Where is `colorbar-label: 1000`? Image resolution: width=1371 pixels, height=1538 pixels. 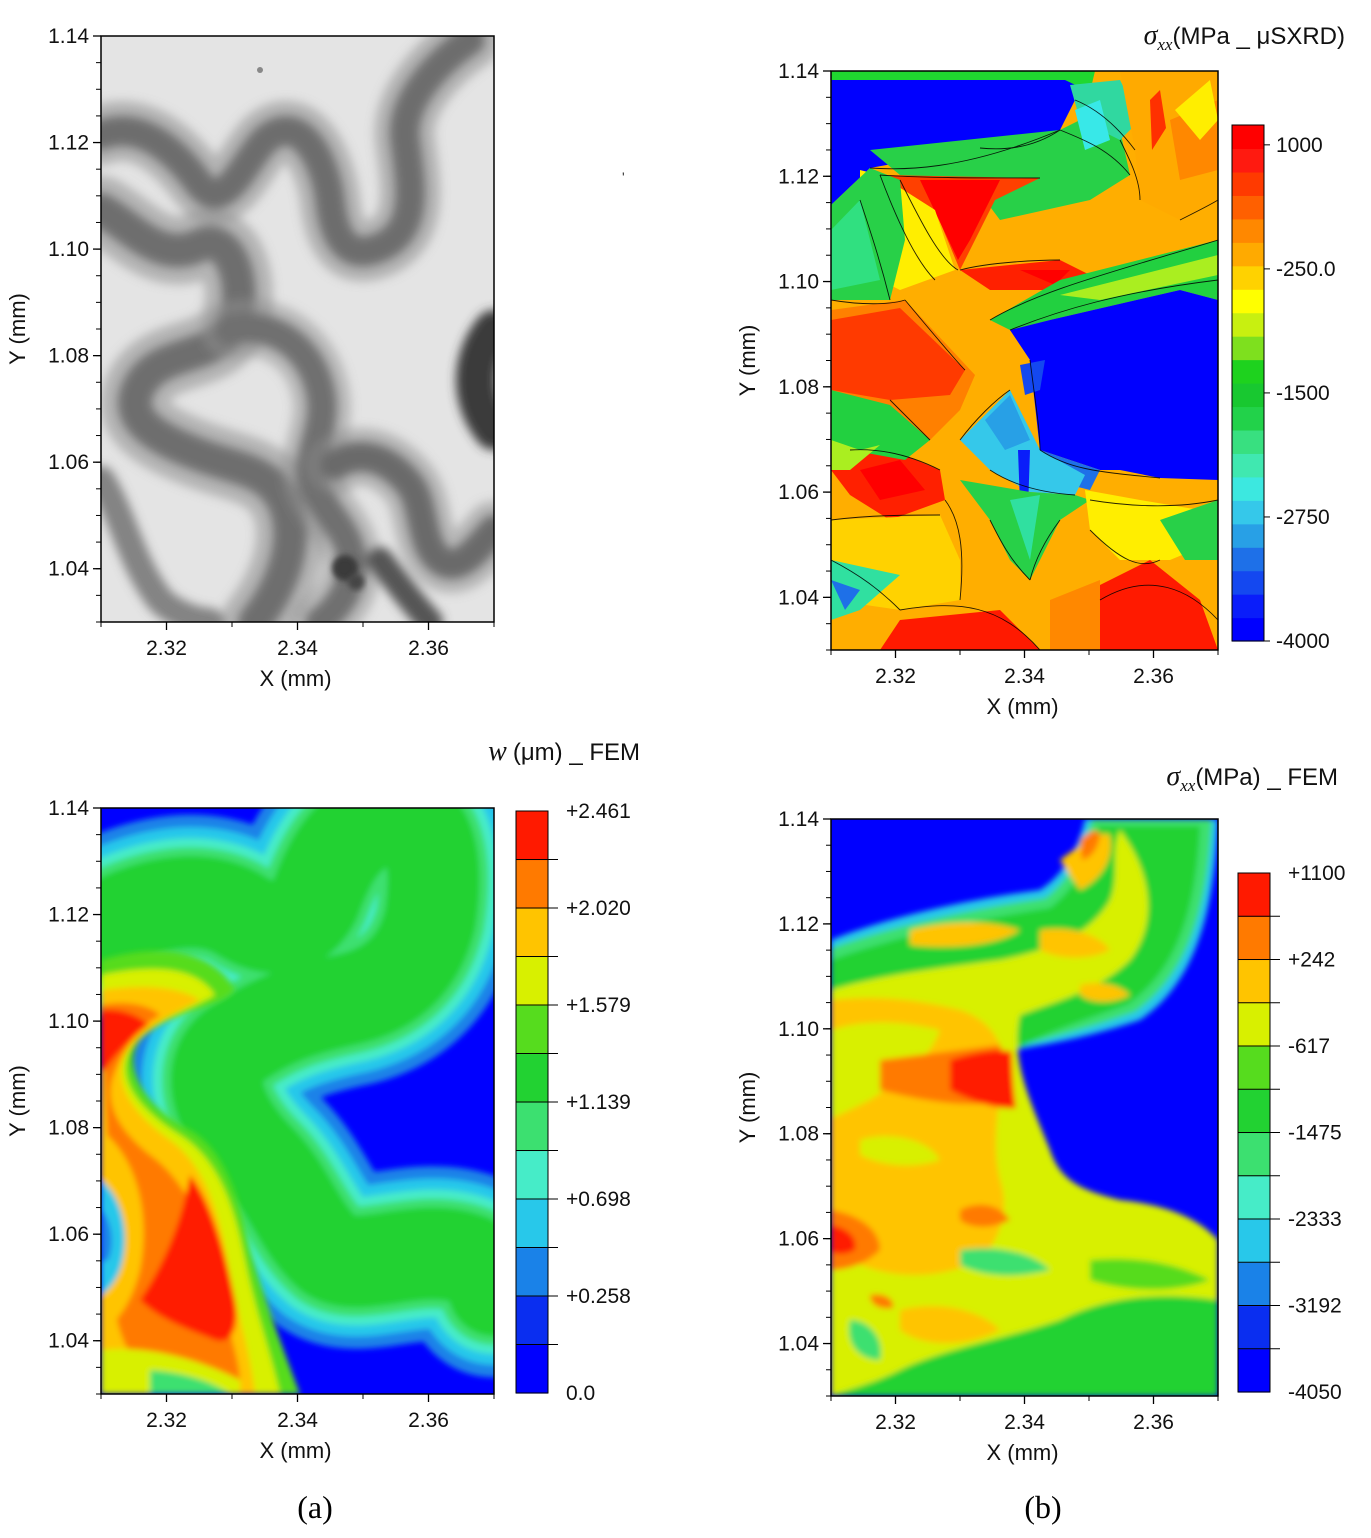 colorbar-label: 1000 is located at coordinates (1299, 145).